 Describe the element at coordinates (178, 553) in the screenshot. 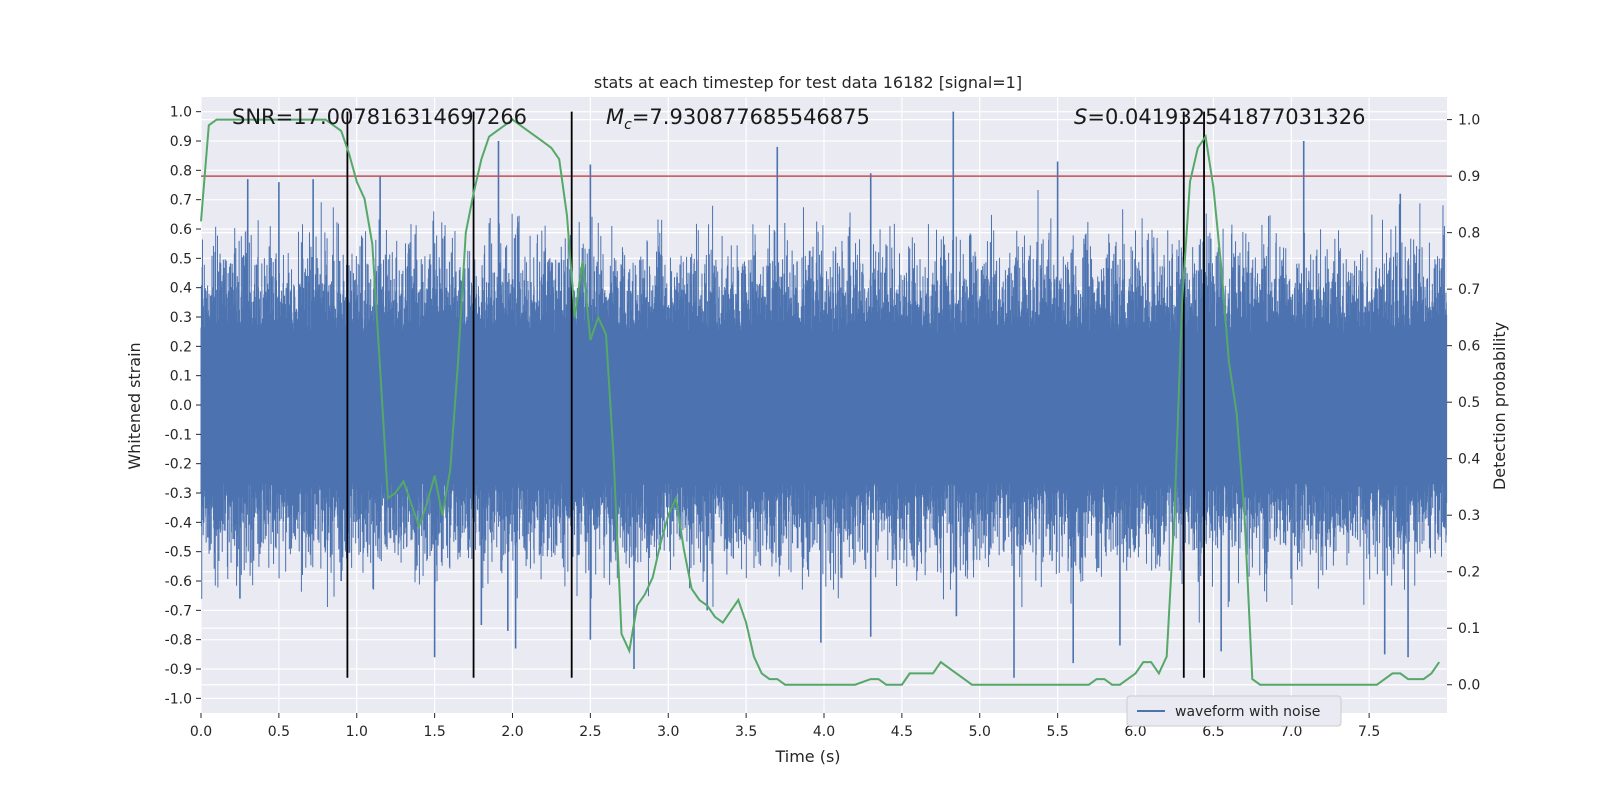

I see `y-left-tick-label: -0.5` at that location.